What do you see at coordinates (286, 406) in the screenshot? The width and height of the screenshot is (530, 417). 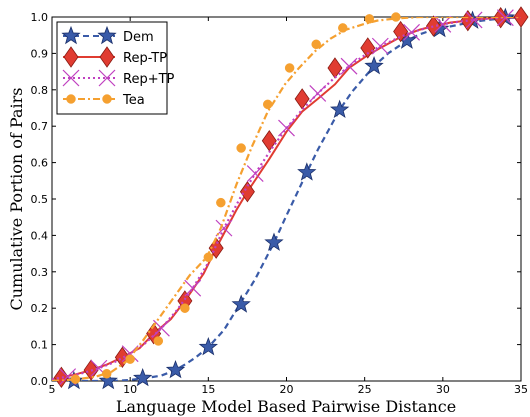 I see `x-axis-label: Language Model Based Pairwise Distance` at bounding box center [286, 406].